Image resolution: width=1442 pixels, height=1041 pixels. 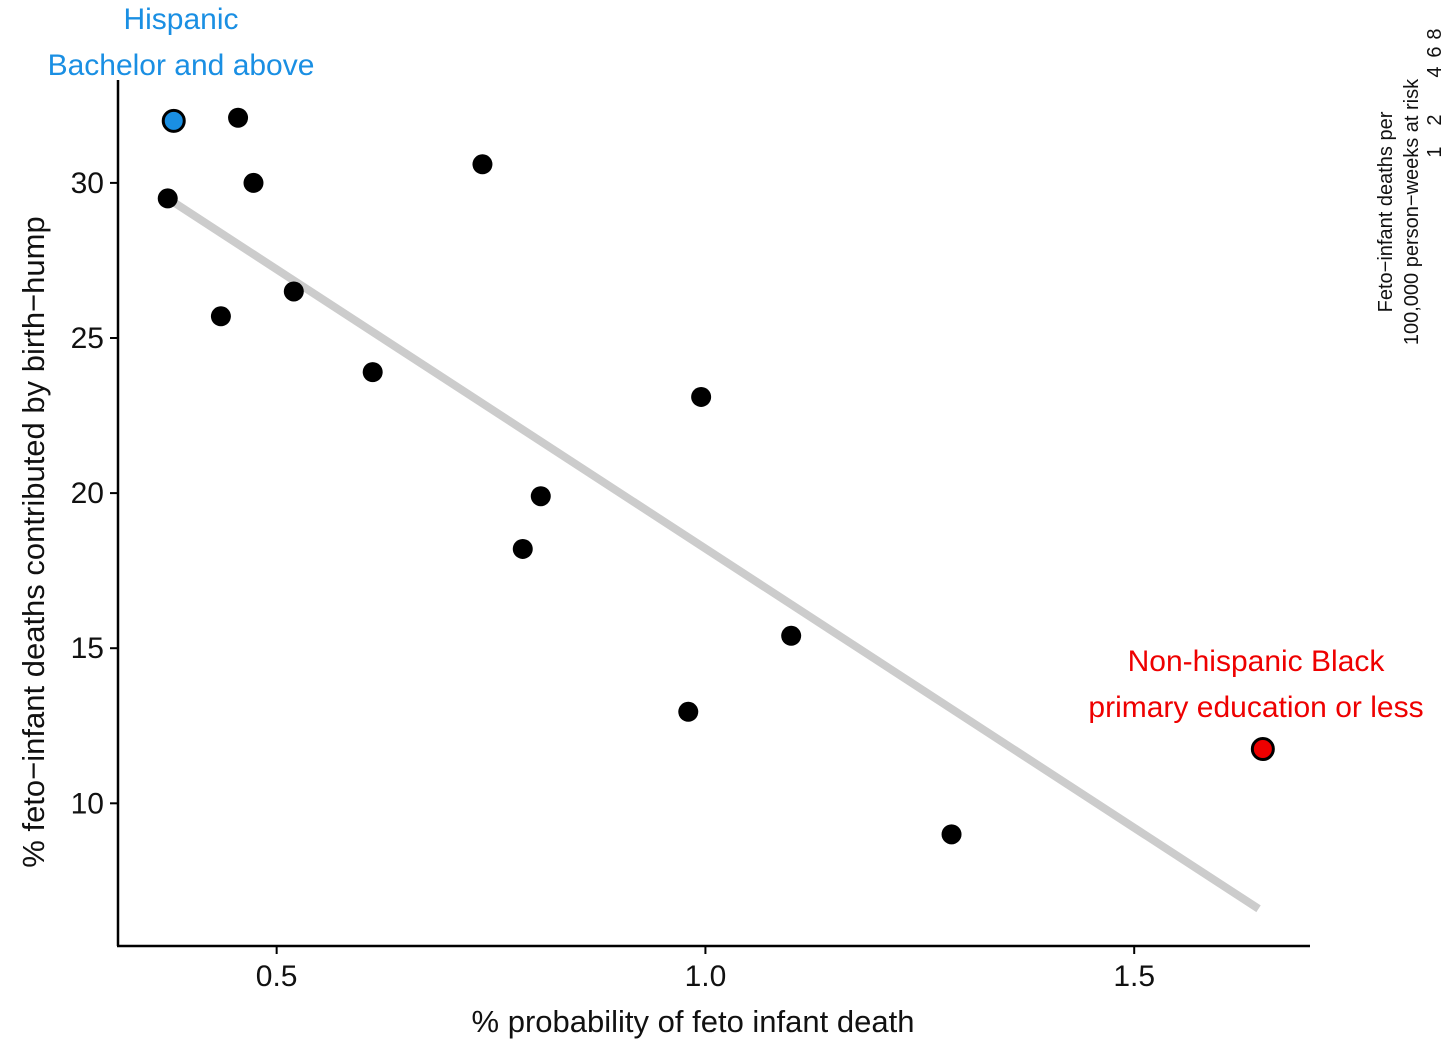 I want to click on legend-value-4: 4, so click(x=1433, y=71).